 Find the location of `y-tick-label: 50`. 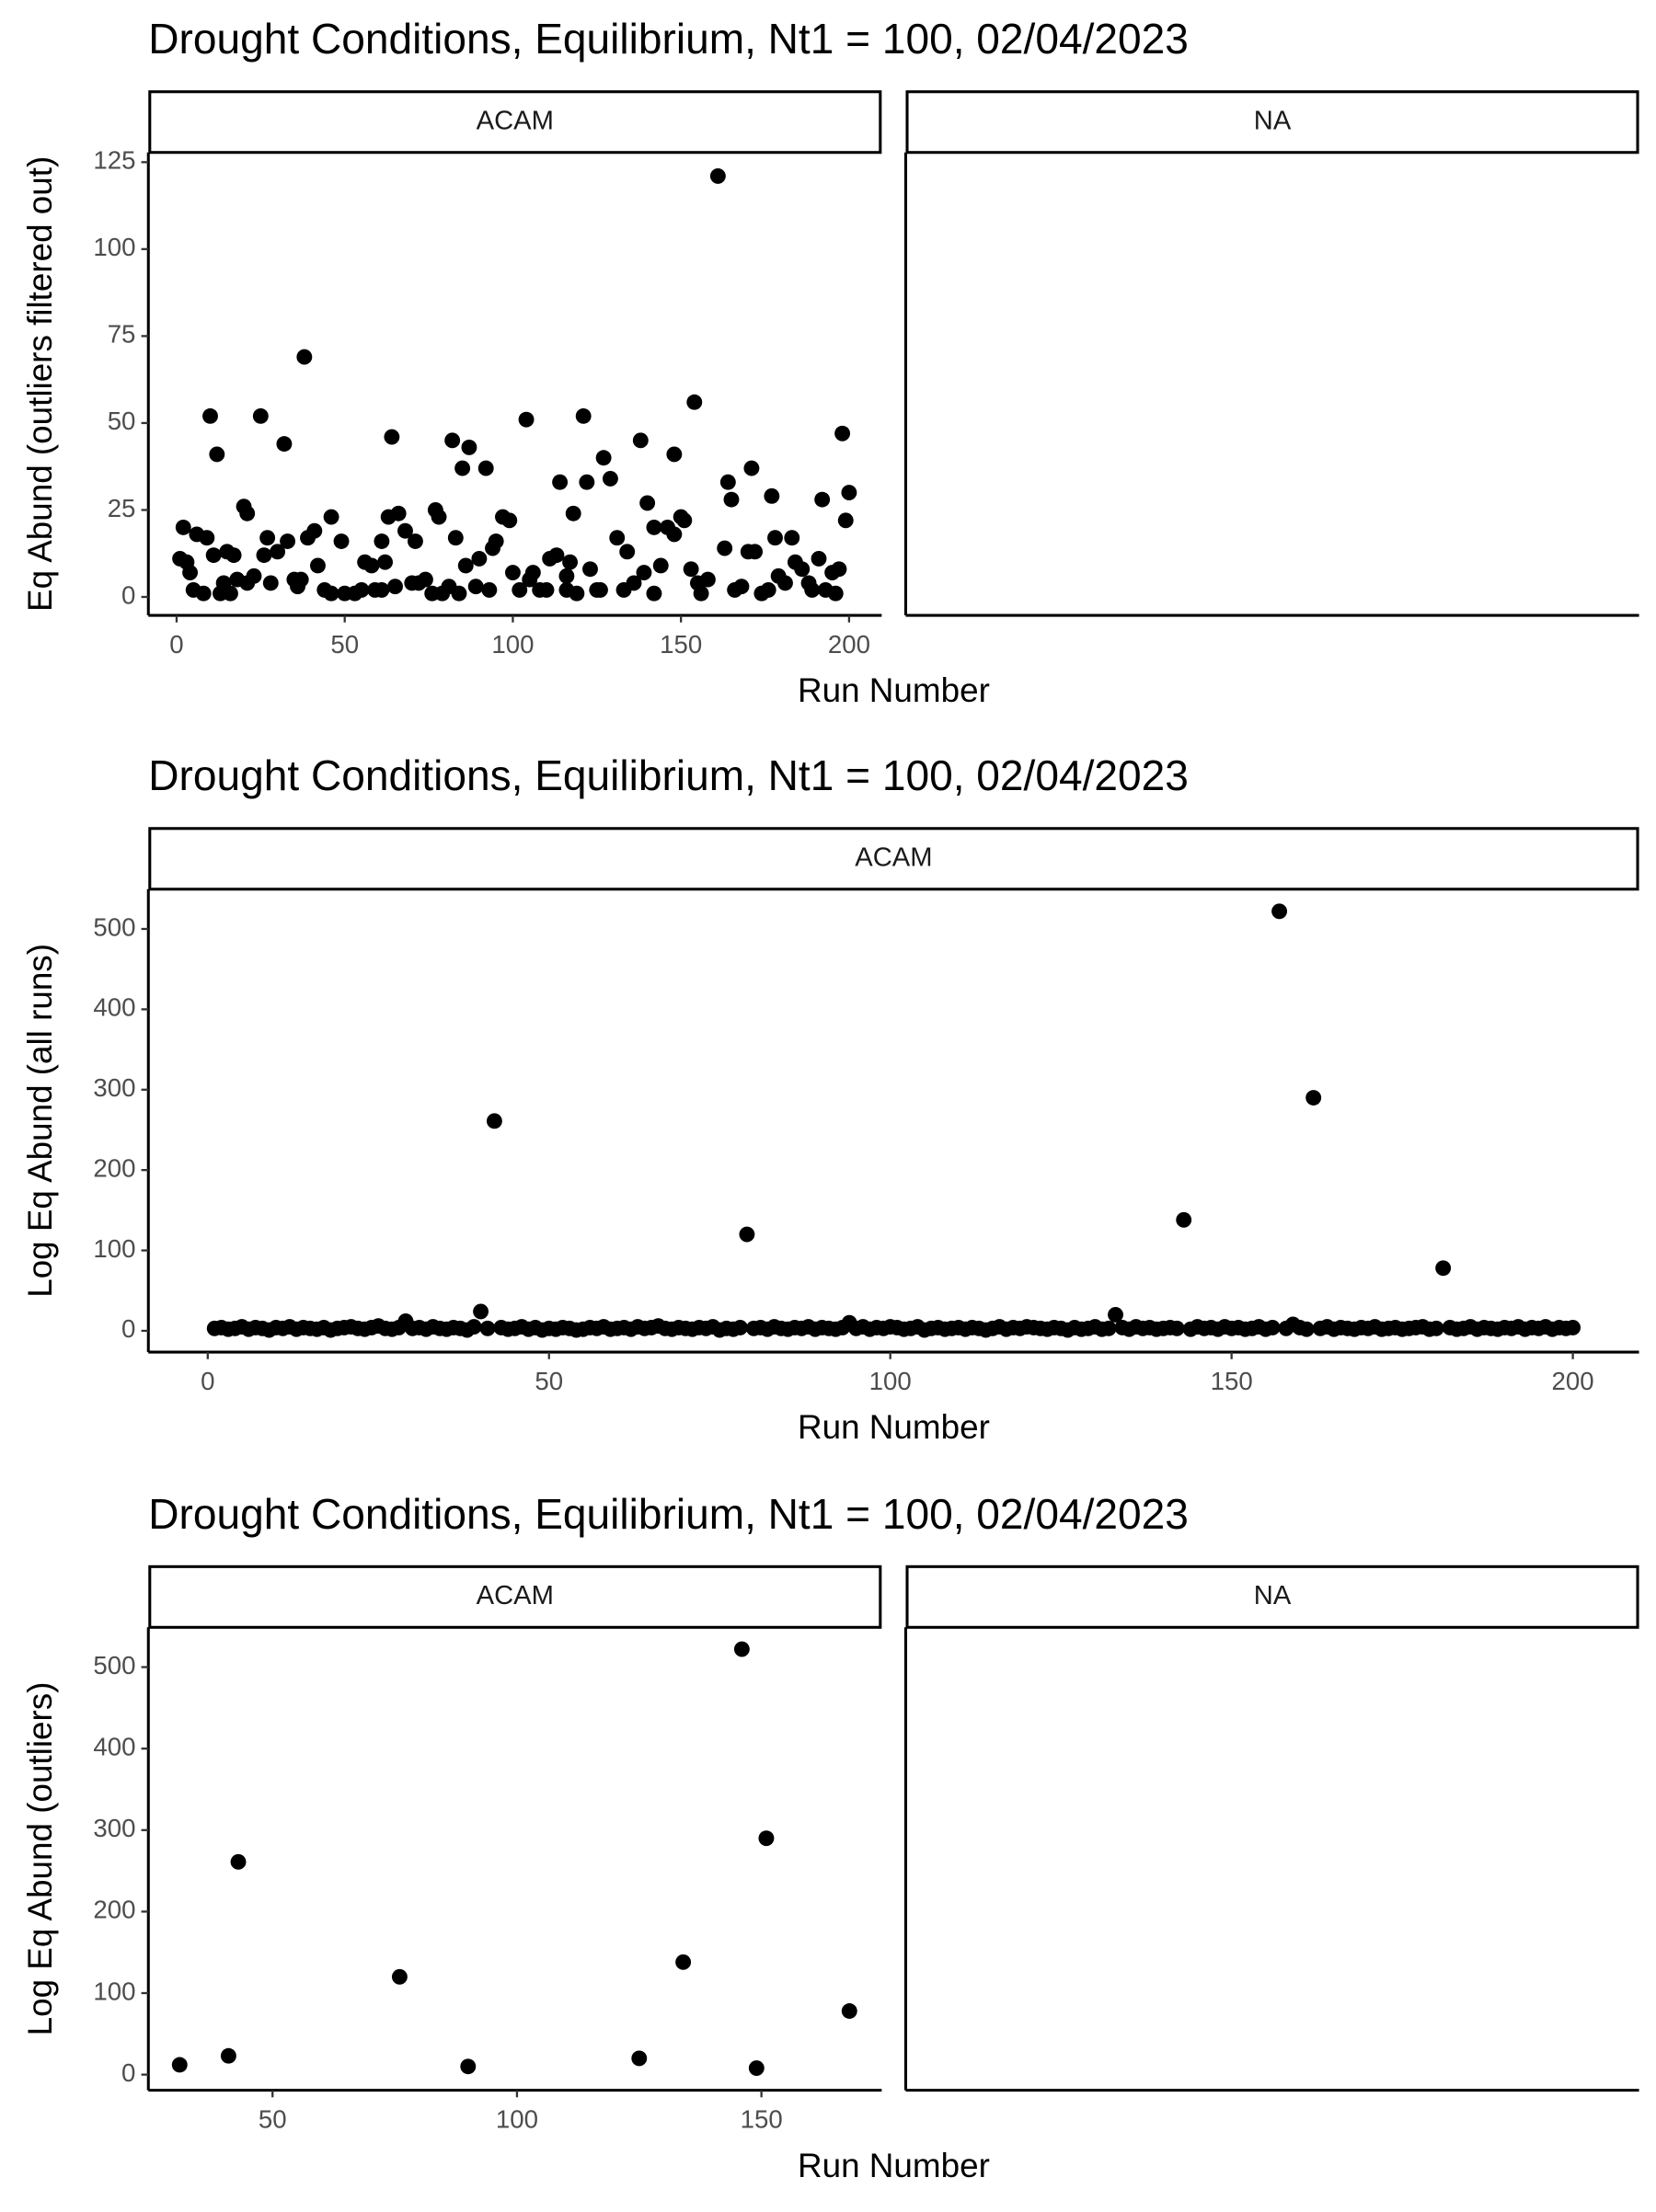

y-tick-label: 50 is located at coordinates (122, 421).